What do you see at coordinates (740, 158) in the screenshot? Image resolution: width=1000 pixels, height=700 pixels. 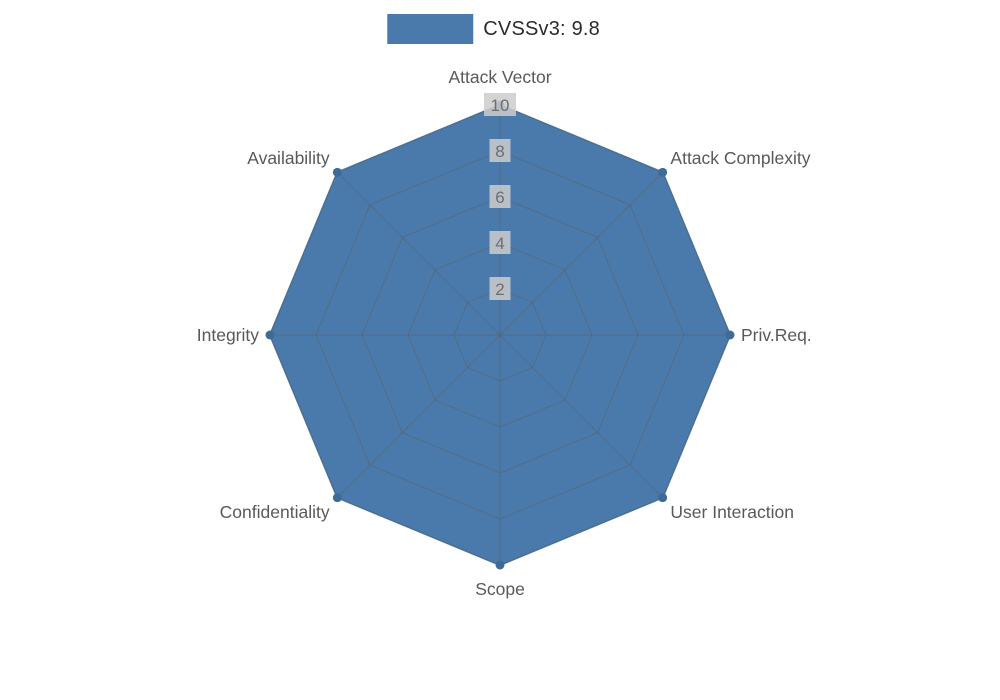 I see `axis-label: Attack Complexity` at bounding box center [740, 158].